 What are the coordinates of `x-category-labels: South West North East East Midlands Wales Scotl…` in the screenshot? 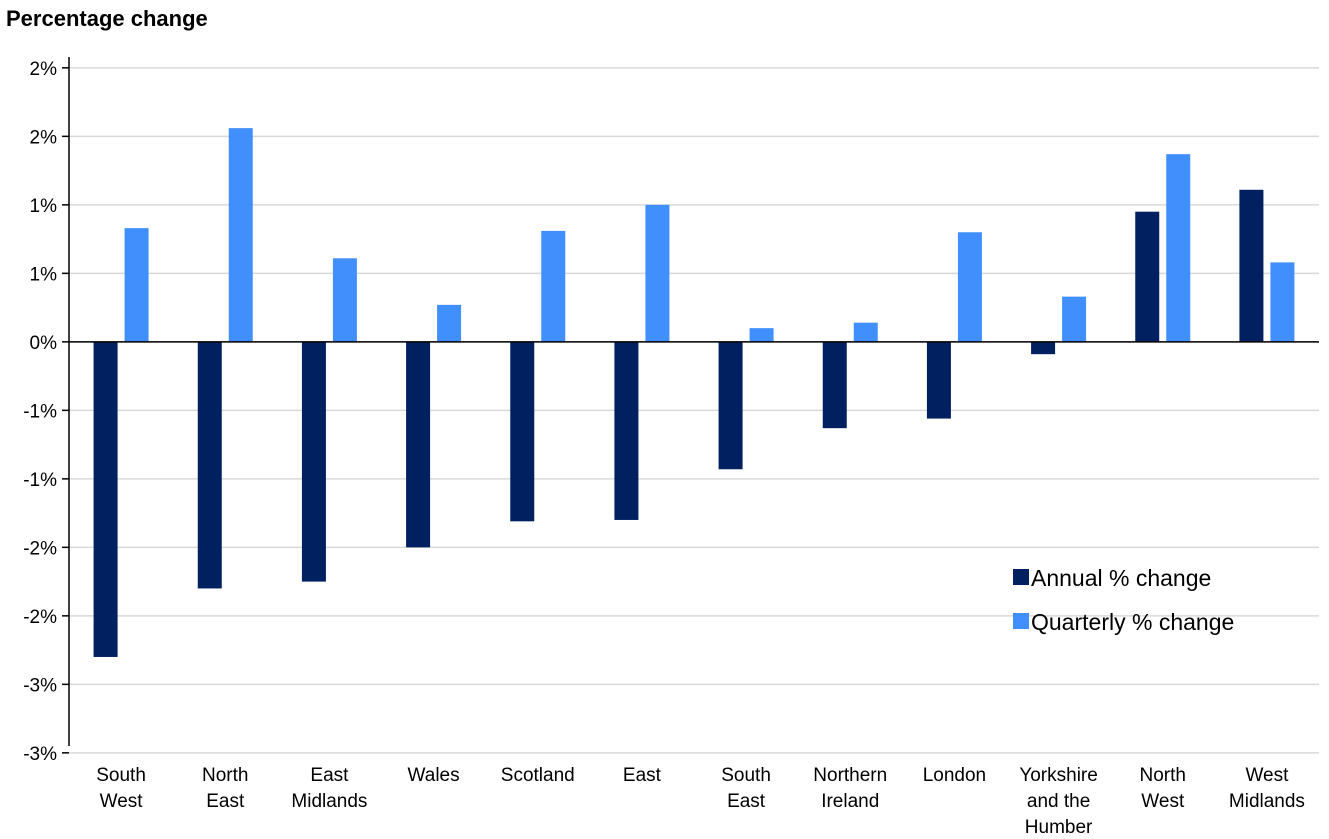 It's located at (700, 801).